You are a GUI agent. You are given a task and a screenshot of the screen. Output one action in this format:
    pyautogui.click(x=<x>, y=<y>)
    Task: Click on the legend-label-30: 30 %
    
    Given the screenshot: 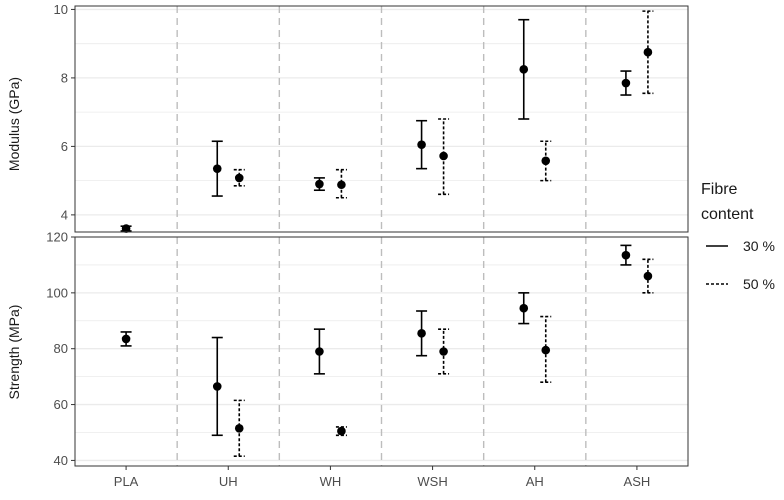 What is the action you would take?
    pyautogui.click(x=759, y=246)
    